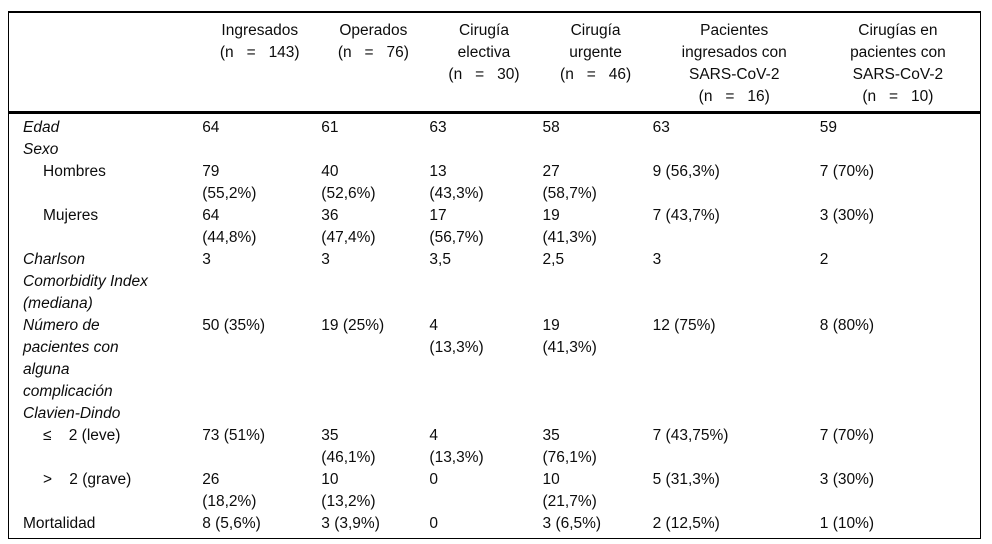 The height and width of the screenshot is (544, 992). Describe the element at coordinates (59, 523) in the screenshot. I see `row-label: Mortalidad` at that location.